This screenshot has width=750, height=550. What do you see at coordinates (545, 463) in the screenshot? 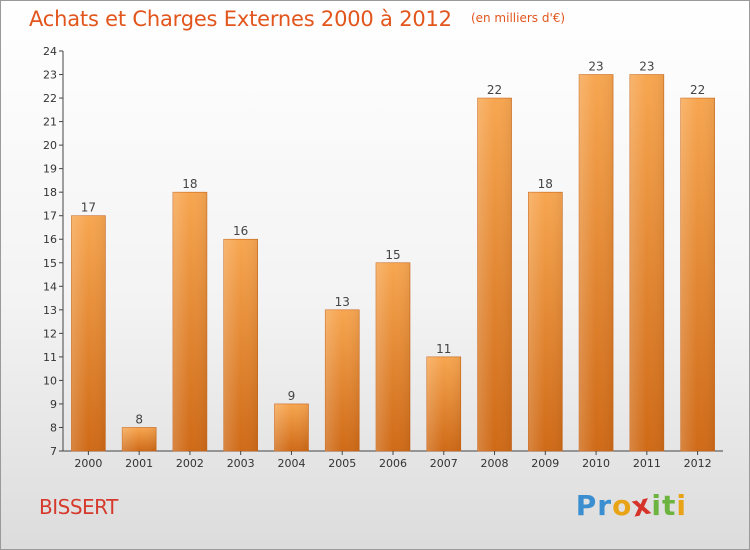
I see `x-tick-label: 2009` at bounding box center [545, 463].